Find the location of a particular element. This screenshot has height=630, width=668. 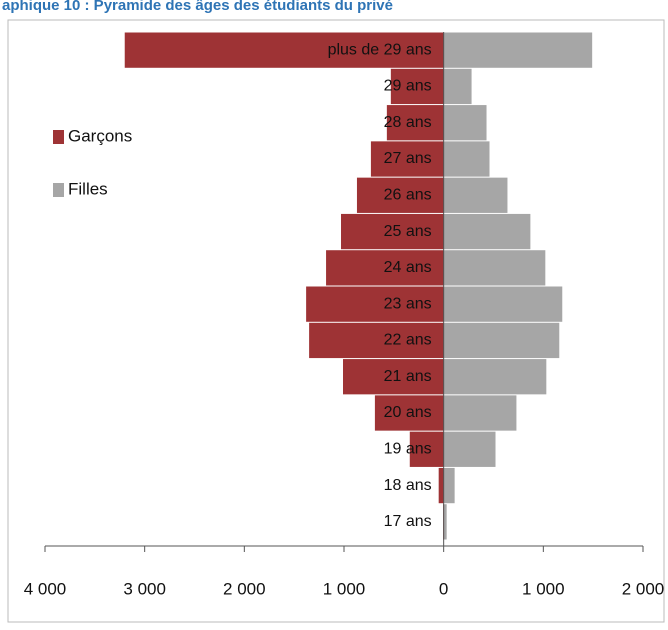

category-label: 18 ans is located at coordinates (408, 485).